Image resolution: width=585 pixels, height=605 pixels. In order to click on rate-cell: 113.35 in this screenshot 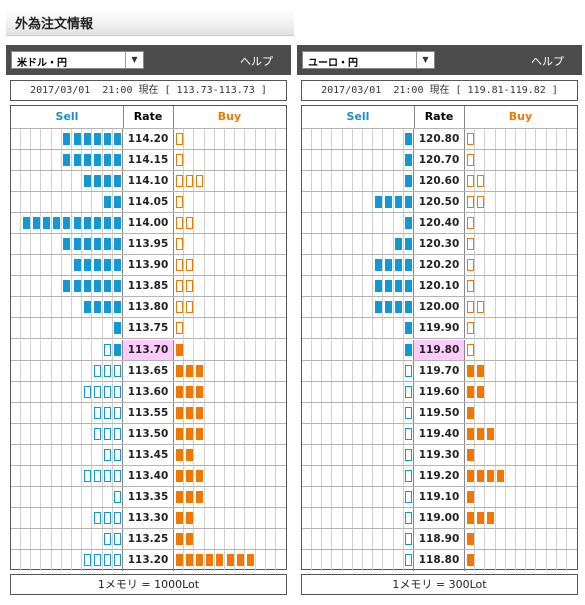, I will do `click(148, 496)`.